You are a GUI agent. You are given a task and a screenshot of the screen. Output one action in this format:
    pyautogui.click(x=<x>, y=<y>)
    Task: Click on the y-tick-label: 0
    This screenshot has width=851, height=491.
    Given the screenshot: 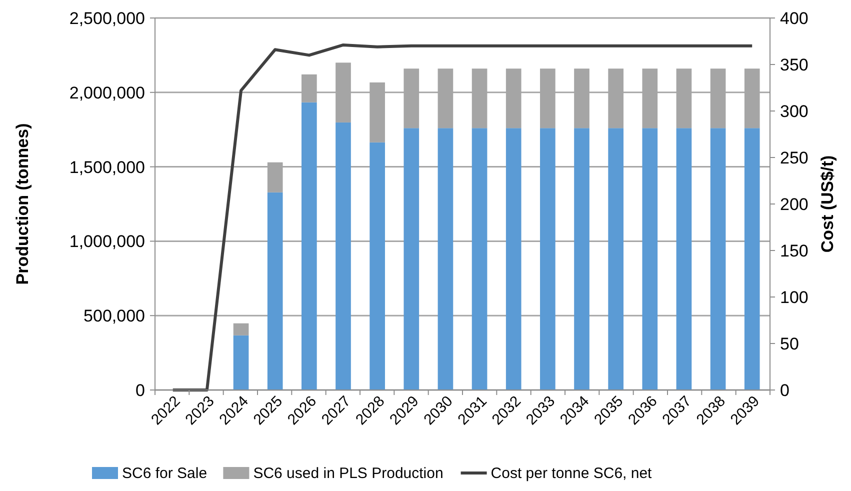 What is the action you would take?
    pyautogui.click(x=140, y=390)
    